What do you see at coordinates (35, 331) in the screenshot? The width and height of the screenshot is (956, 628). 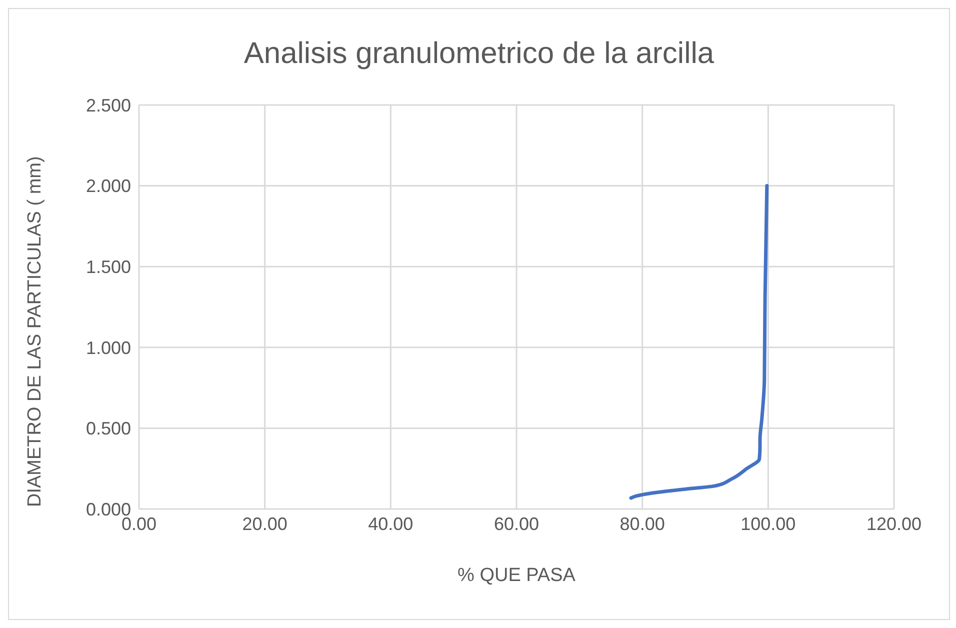 I see `y-axis-title: DIAMETRO DE LAS PARTICULAS ( mm)` at bounding box center [35, 331].